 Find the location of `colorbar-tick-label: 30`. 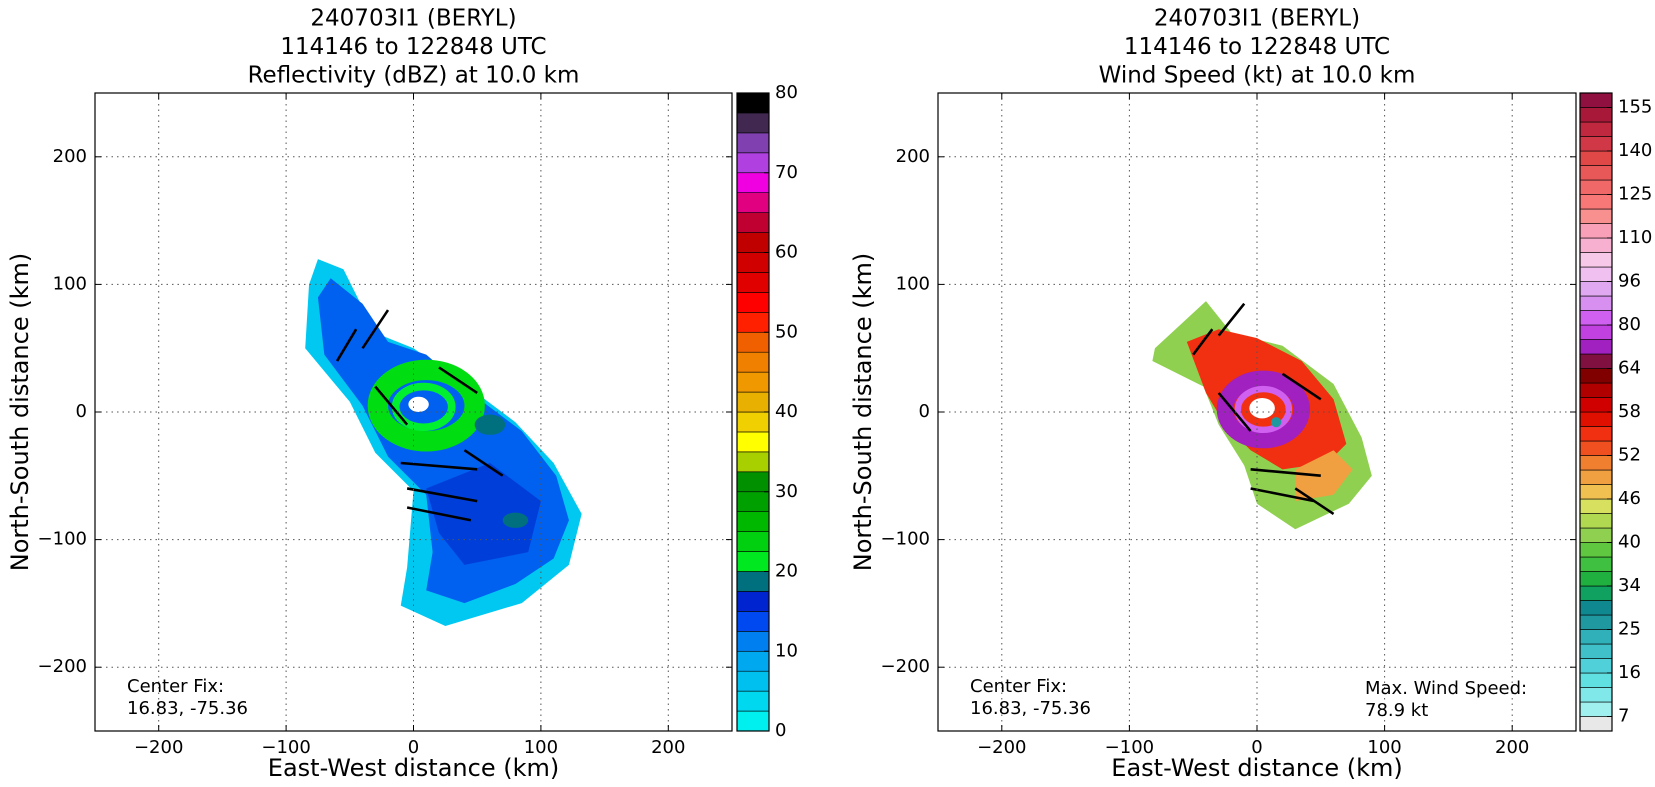

colorbar-tick-label: 30 is located at coordinates (786, 491).